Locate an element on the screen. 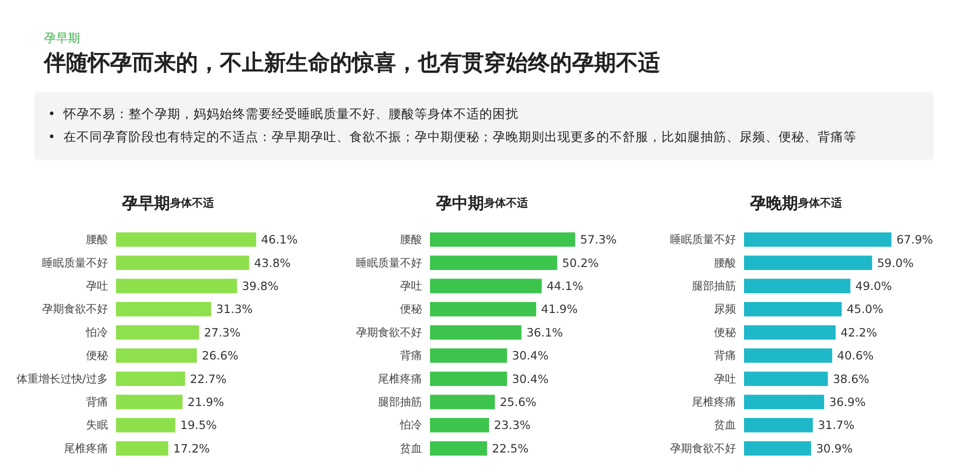 The image size is (960, 472). data-label: 67.9% is located at coordinates (915, 239).